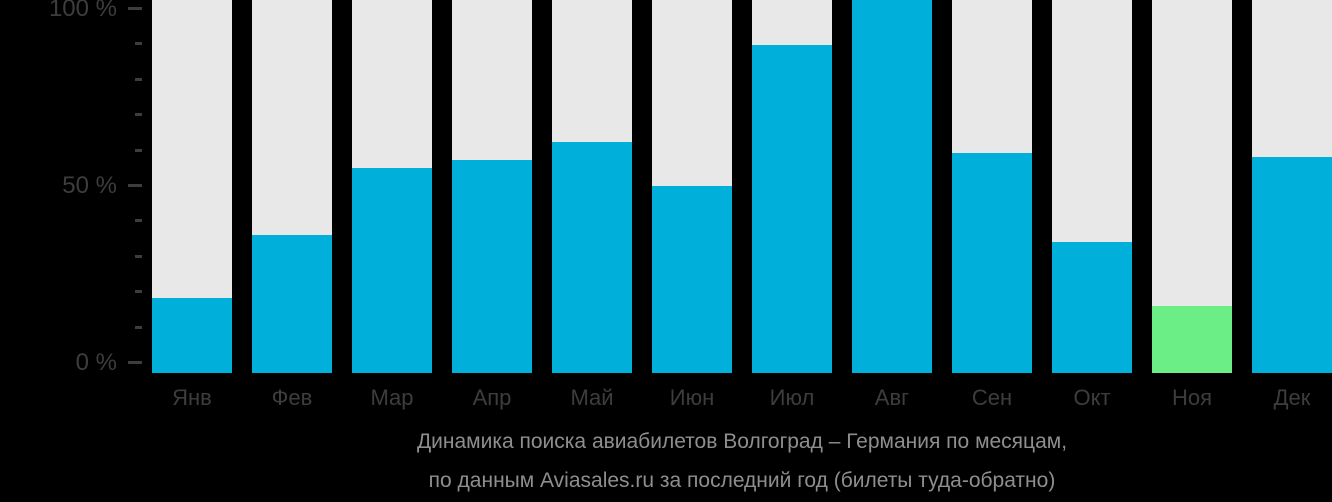  I want to click on x-axis-label: Ноя, so click(1192, 397).